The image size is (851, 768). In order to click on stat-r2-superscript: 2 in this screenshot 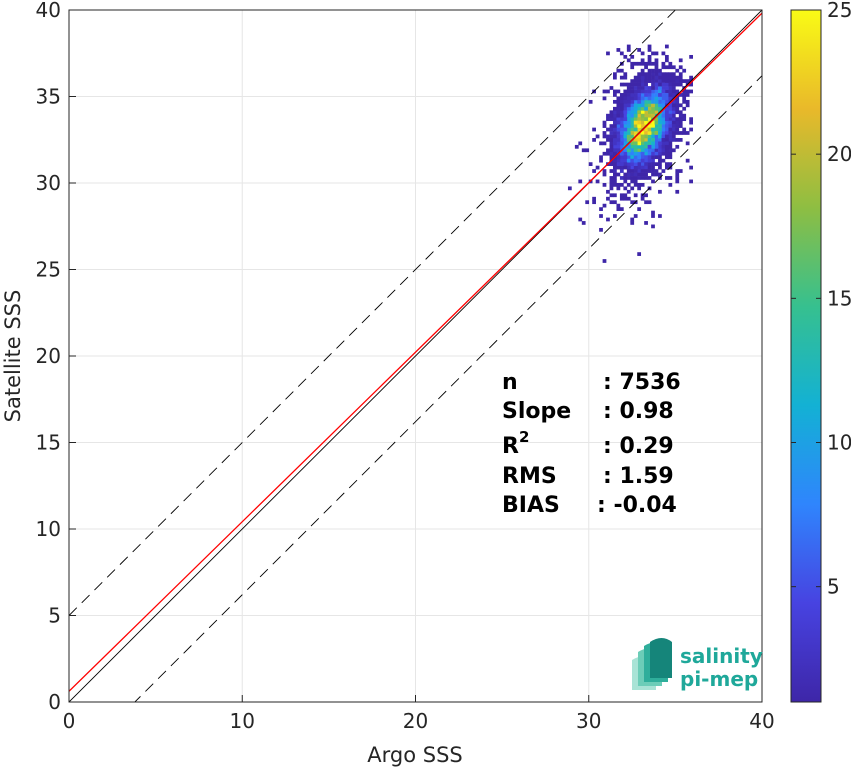, I will do `click(524, 437)`.